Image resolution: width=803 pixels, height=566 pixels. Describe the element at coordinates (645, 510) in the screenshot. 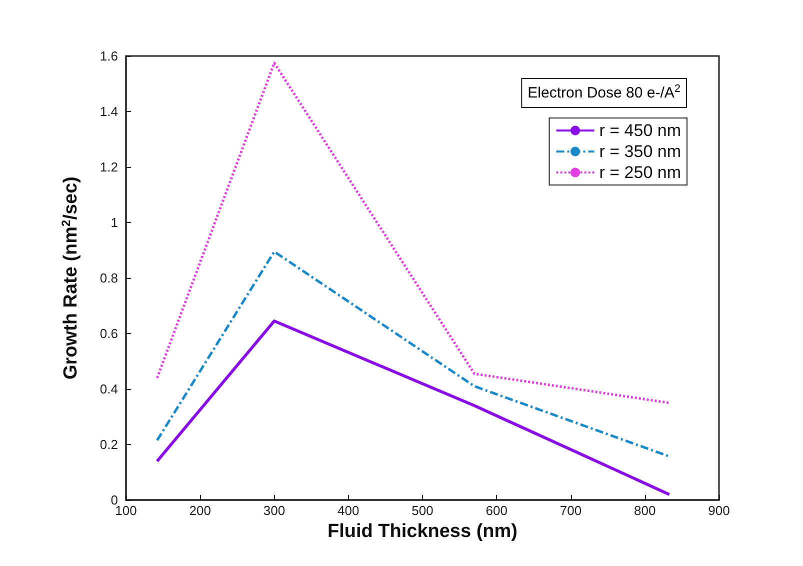

I see `x-tick-label: 800` at that location.